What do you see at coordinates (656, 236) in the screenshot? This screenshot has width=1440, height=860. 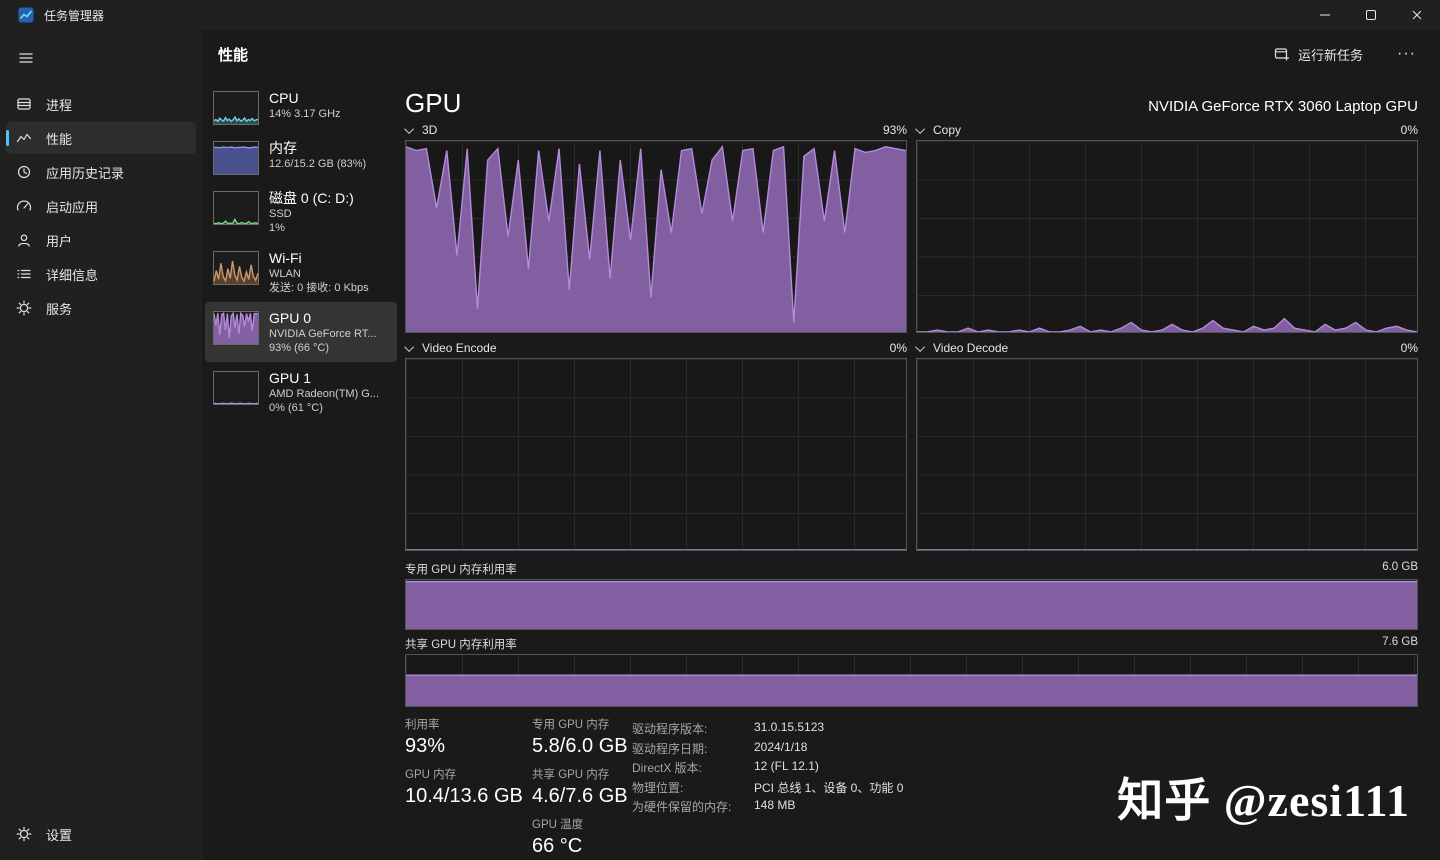 I see `gpu-3d-chart` at bounding box center [656, 236].